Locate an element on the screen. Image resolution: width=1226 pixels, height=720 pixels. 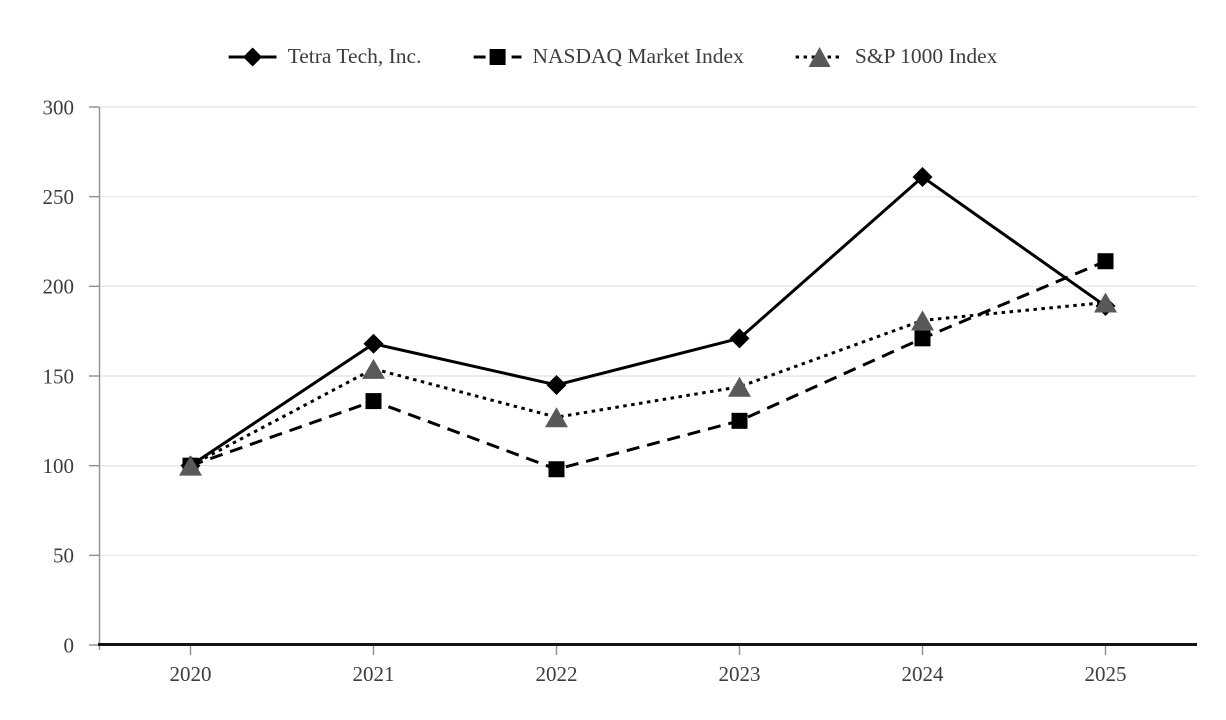
legend-item-nasdaq: NASDAQ Market Index is located at coordinates (608, 56).